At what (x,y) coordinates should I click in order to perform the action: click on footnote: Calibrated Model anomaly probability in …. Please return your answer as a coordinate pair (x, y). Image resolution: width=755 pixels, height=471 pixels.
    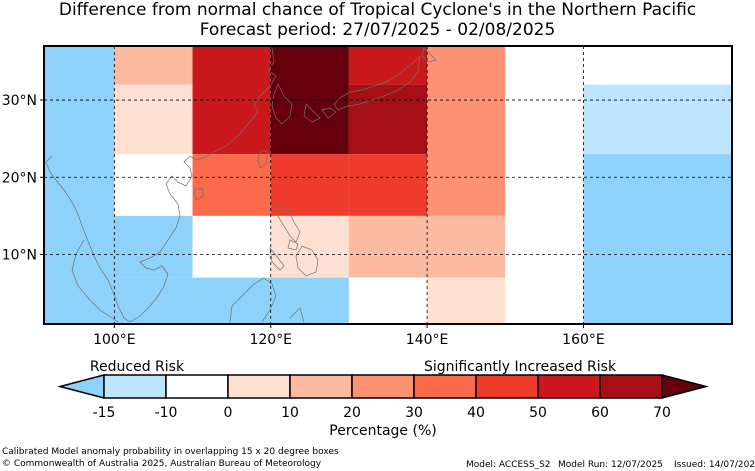
    Looking at the image, I should click on (170, 452).